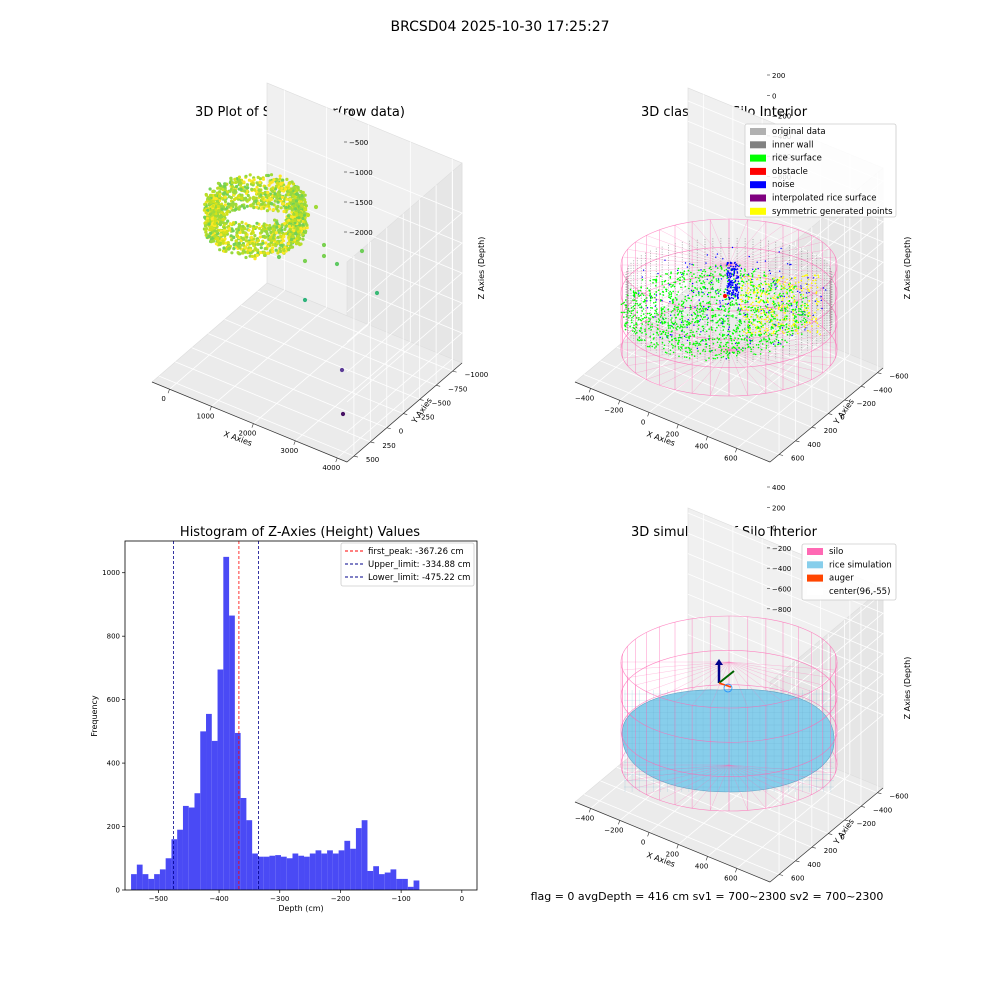 The height and width of the screenshot is (1000, 1000). Describe the element at coordinates (676, 261) in the screenshot. I see `silo-roof-spoke` at that location.